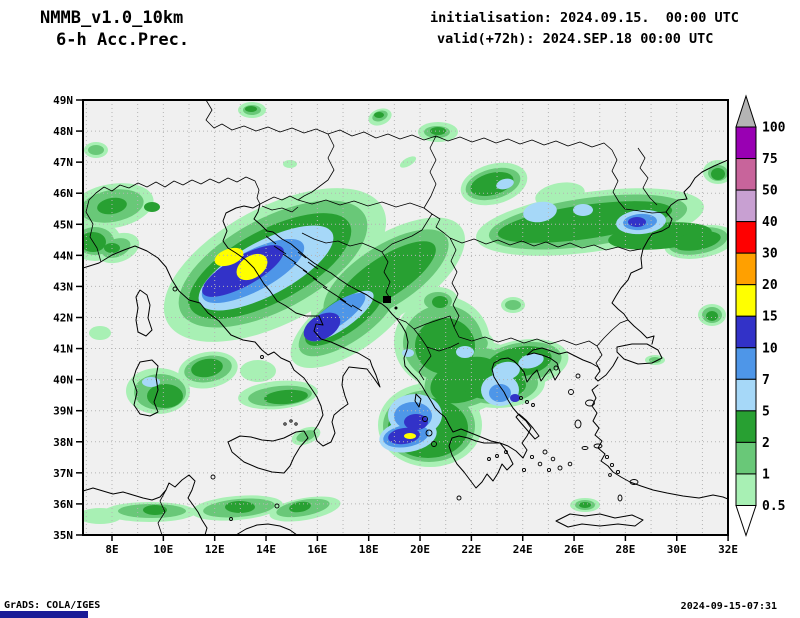  Describe the element at coordinates (63, 100) in the screenshot. I see `lat-tick-label: 49N` at that location.